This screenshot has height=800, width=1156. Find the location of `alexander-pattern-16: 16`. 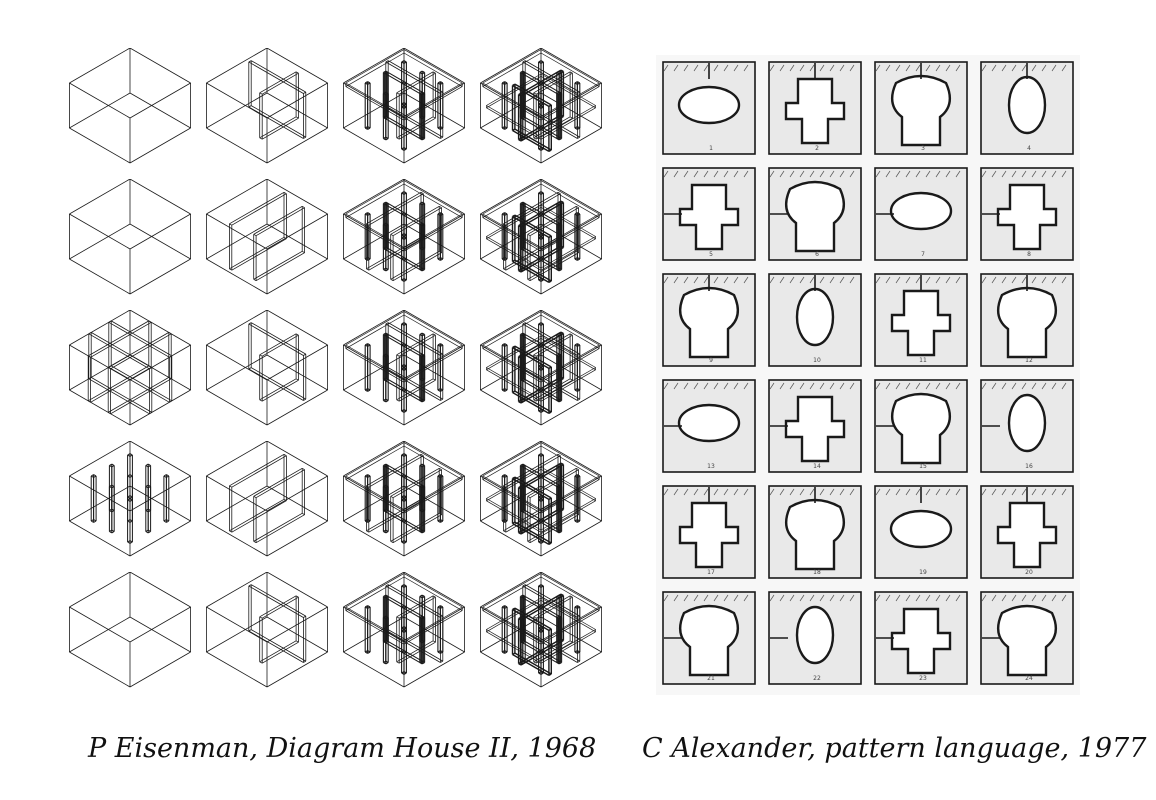

alexander-pattern-16: 16 is located at coordinates (1027, 426).